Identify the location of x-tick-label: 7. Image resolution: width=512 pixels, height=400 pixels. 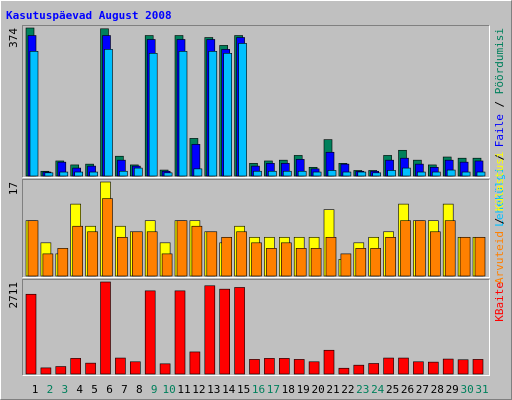
(124, 389).